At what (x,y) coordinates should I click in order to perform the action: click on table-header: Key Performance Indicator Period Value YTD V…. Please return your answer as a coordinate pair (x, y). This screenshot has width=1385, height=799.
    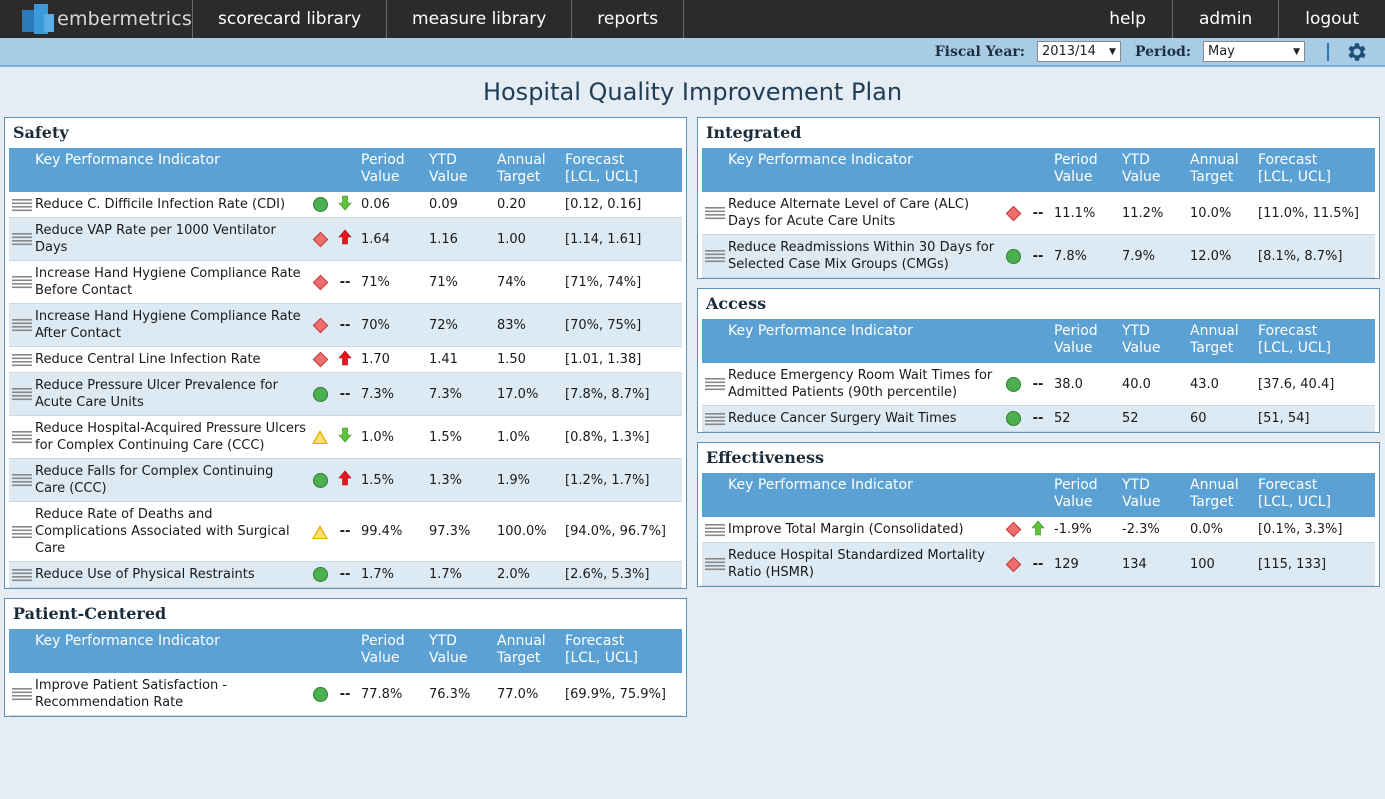
    Looking at the image, I should click on (345, 170).